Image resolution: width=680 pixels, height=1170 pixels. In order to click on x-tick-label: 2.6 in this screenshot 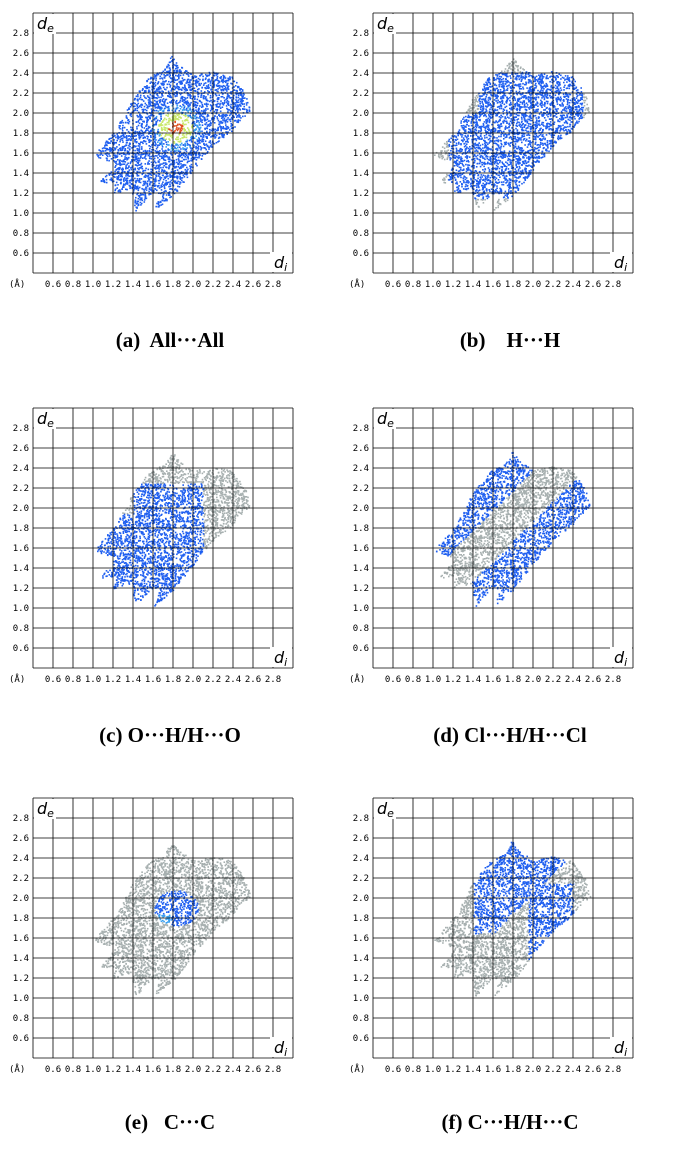, I will do `click(253, 285)`.